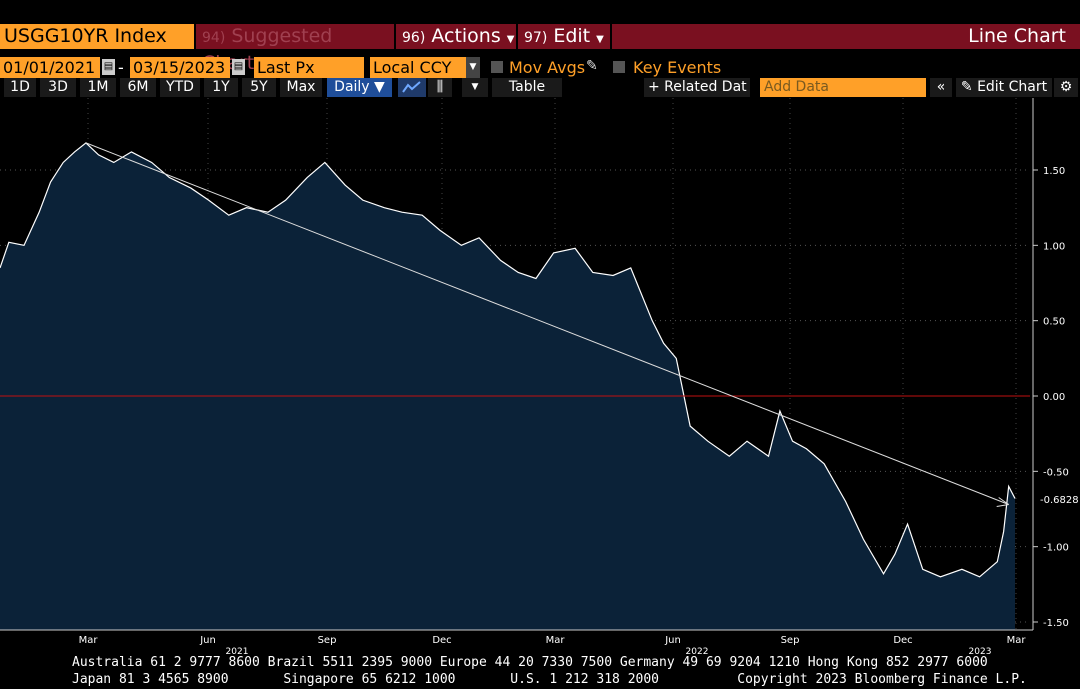  I want to click on x-year-label: 2022, so click(697, 652).